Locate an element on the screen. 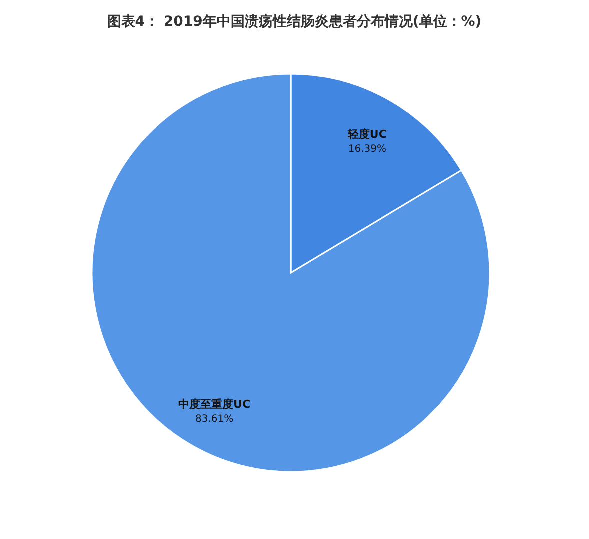 This screenshot has width=589, height=539. chart-title: 图表4： 2019年中国溃疡性结肠炎患者分布情况(单位：%) is located at coordinates (294, 21).